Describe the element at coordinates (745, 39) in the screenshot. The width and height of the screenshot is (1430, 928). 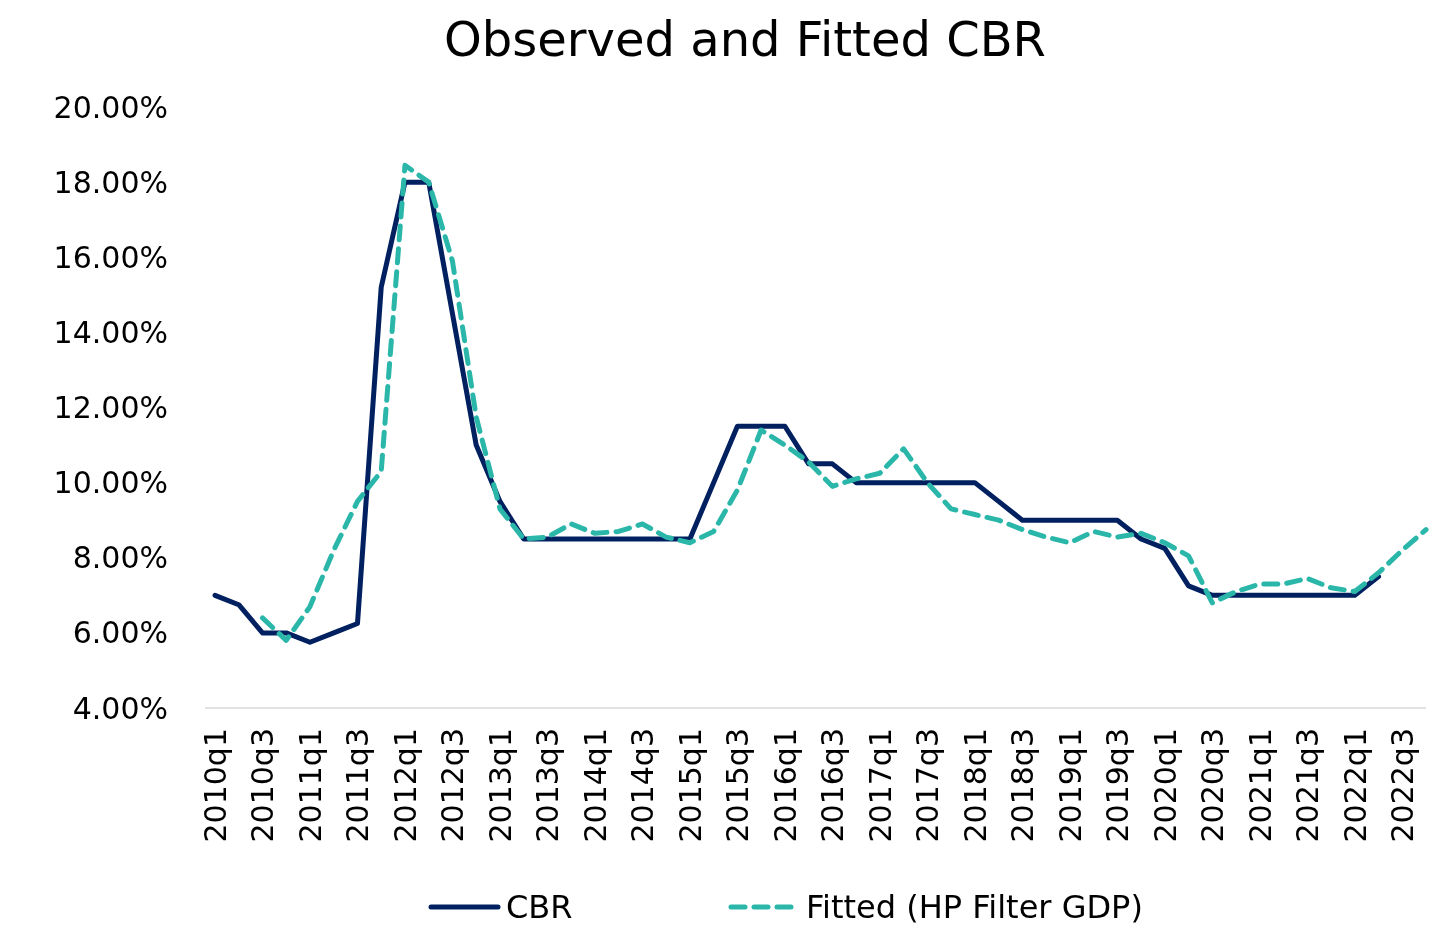
I see `chart-title: Observed and Fitted CBR` at that location.